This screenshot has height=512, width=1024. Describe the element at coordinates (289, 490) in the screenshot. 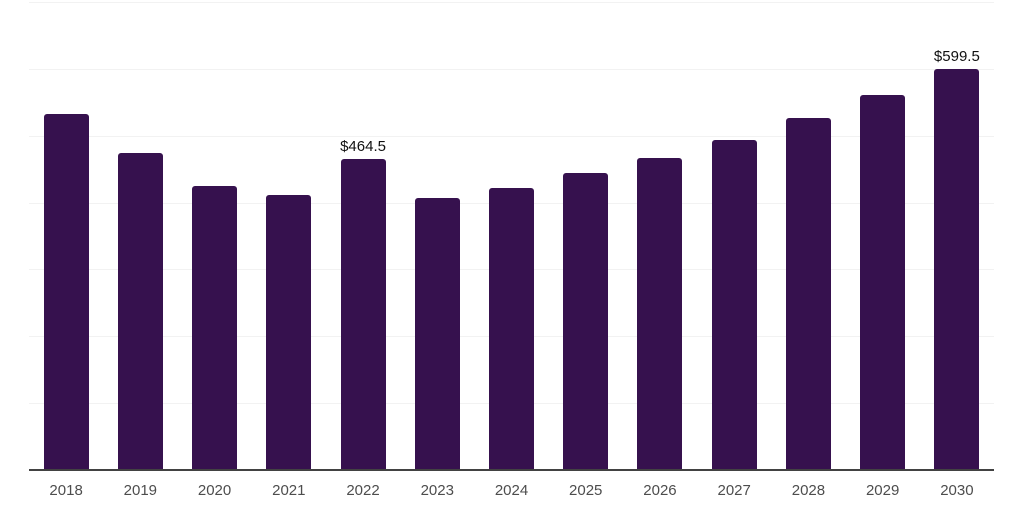

I see `x-axis-label-2021: 2021` at that location.